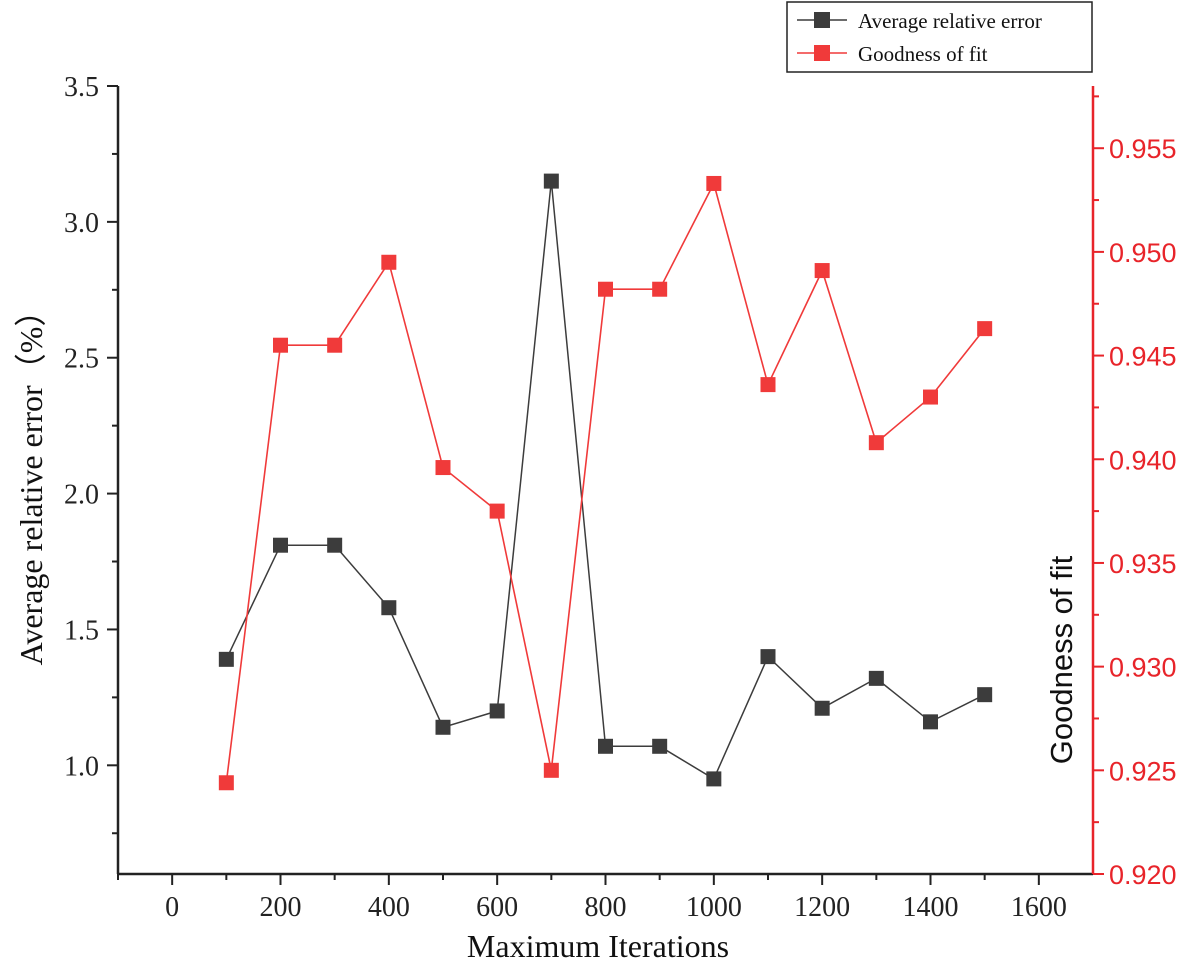 This screenshot has width=1200, height=965. I want to click on x-tick-label: 600, so click(497, 907).